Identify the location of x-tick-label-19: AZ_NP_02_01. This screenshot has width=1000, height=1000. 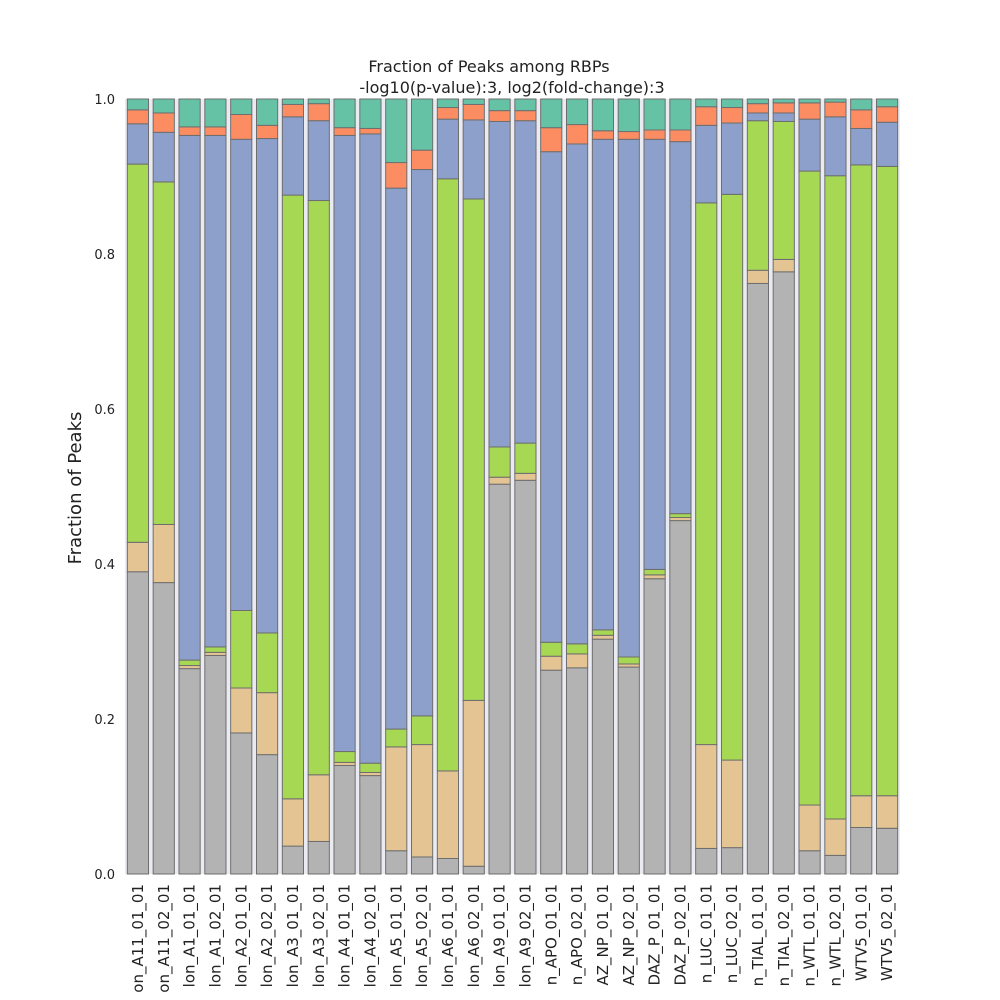
(629, 934).